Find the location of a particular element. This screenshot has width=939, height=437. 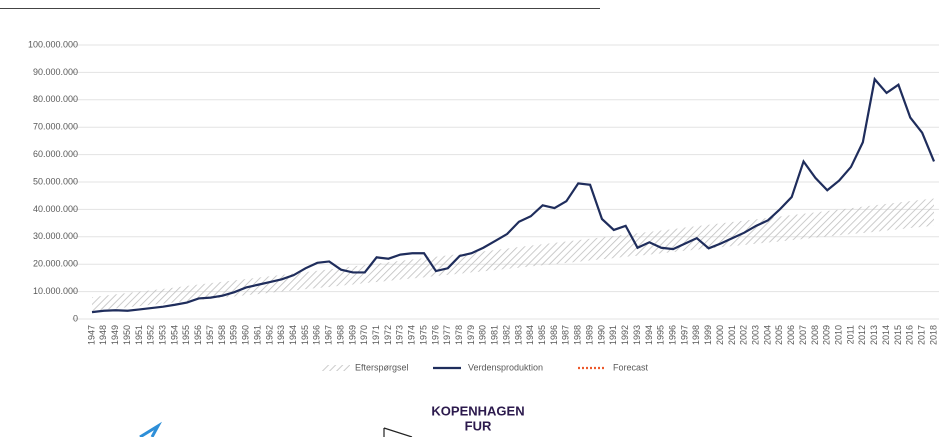

x-tick-label: 1987 is located at coordinates (566, 335).